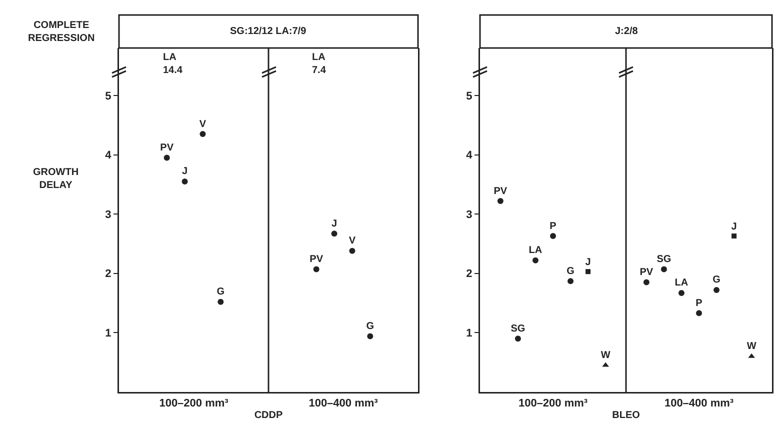 The width and height of the screenshot is (778, 432). What do you see at coordinates (268, 415) in the screenshot?
I see `x-axis-title: CDDP` at bounding box center [268, 415].